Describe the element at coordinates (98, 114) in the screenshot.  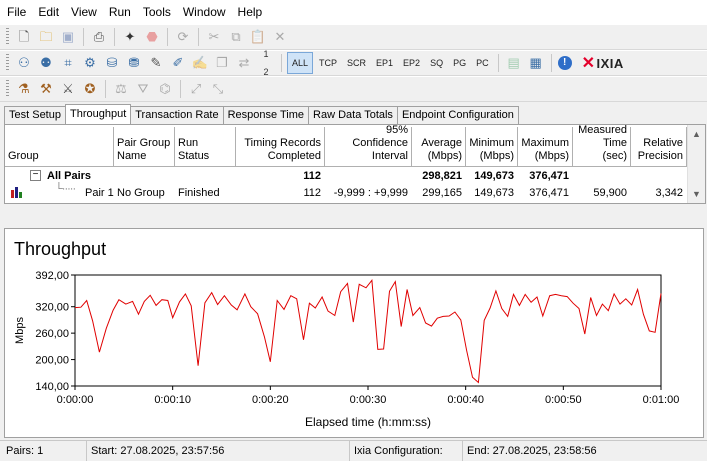
I see `tab-throughput: Throughput` at that location.